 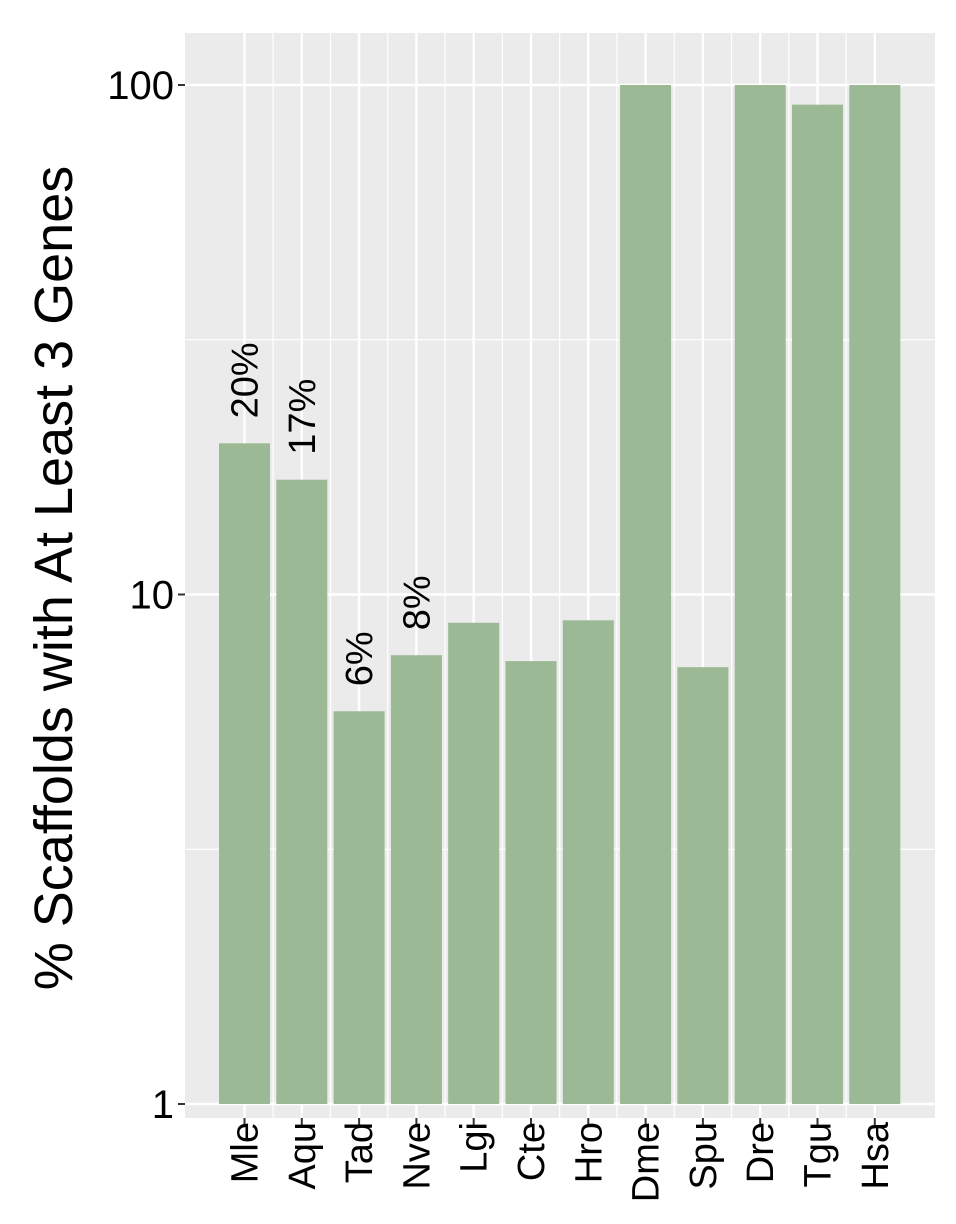 What do you see at coordinates (646, 594) in the screenshot?
I see `bar-dme` at bounding box center [646, 594].